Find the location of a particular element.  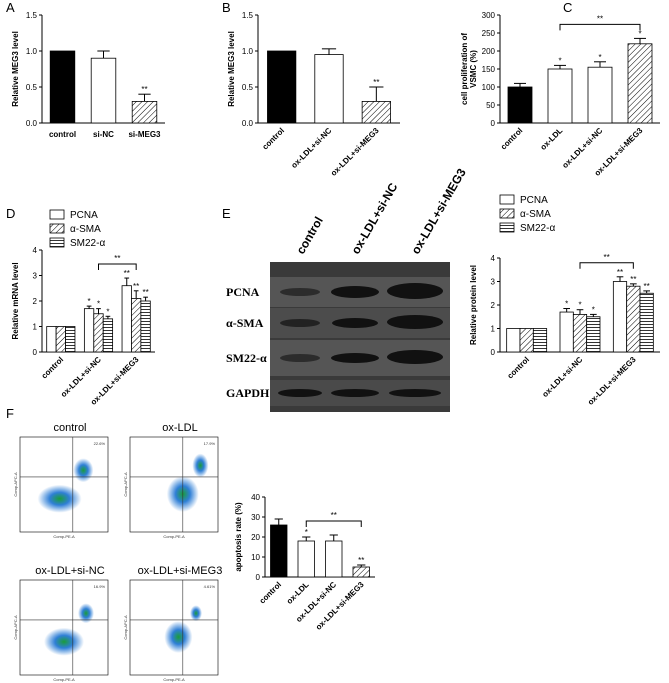

panel-label: E is located at coordinates (226, 213).